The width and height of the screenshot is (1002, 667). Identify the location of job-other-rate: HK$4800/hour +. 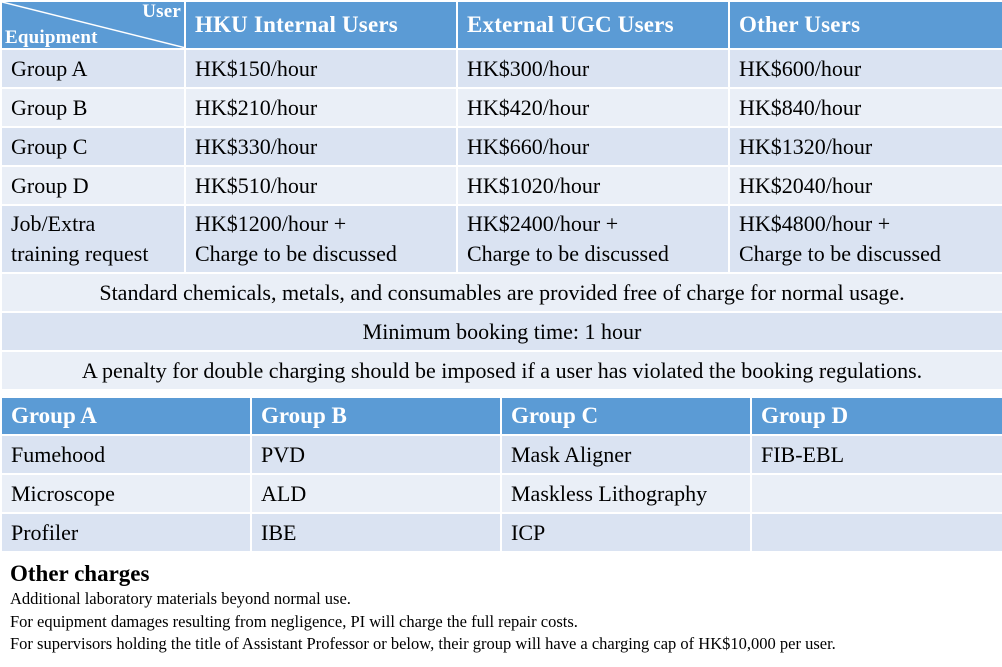
(815, 223).